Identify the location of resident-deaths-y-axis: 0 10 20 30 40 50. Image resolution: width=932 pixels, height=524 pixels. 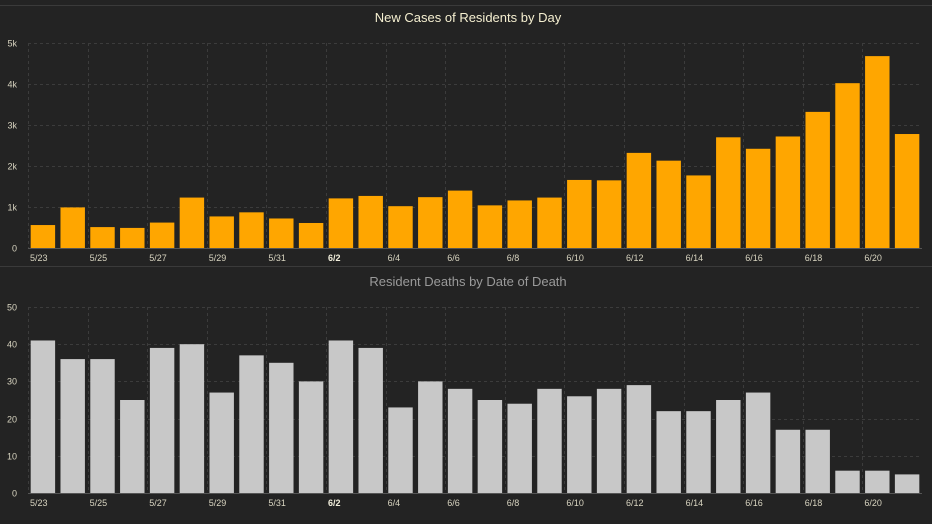
(12, 401).